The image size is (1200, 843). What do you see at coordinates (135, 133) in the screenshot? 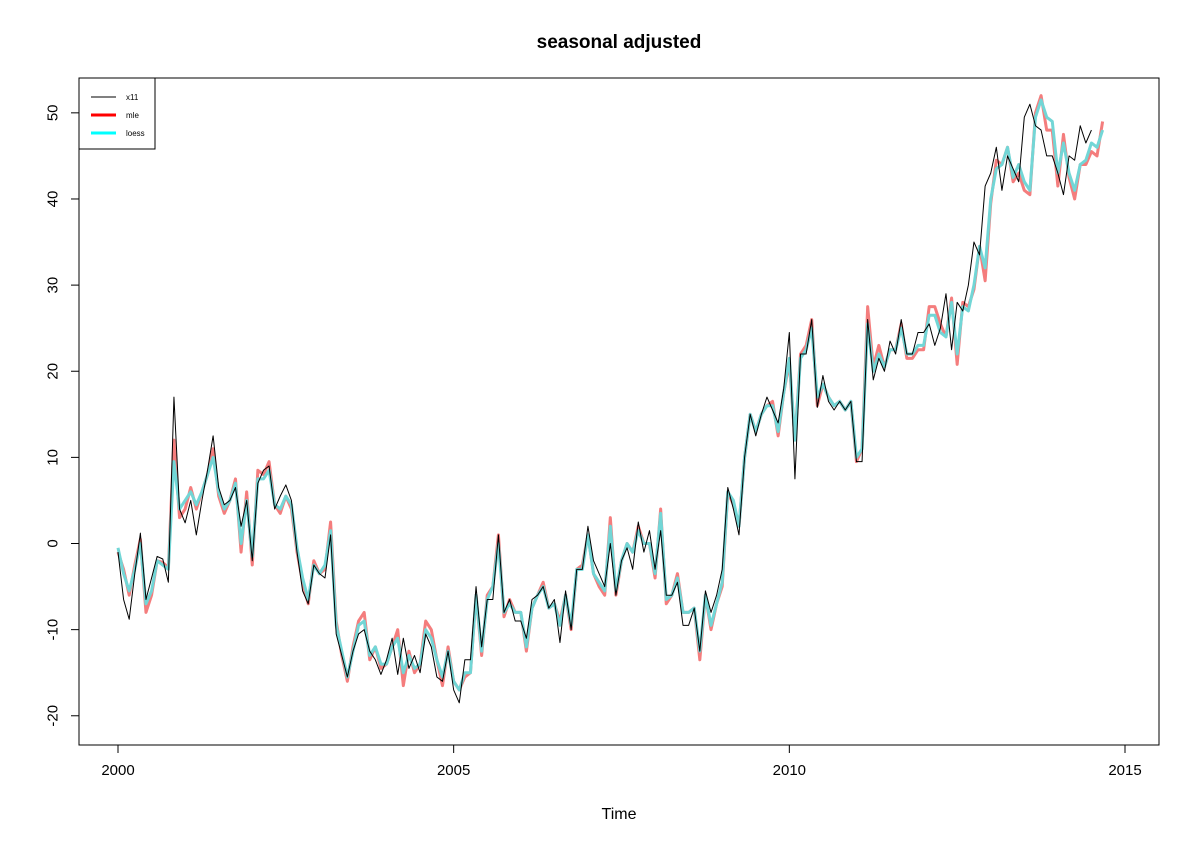
I see `legend-label-loess: loess` at bounding box center [135, 133].